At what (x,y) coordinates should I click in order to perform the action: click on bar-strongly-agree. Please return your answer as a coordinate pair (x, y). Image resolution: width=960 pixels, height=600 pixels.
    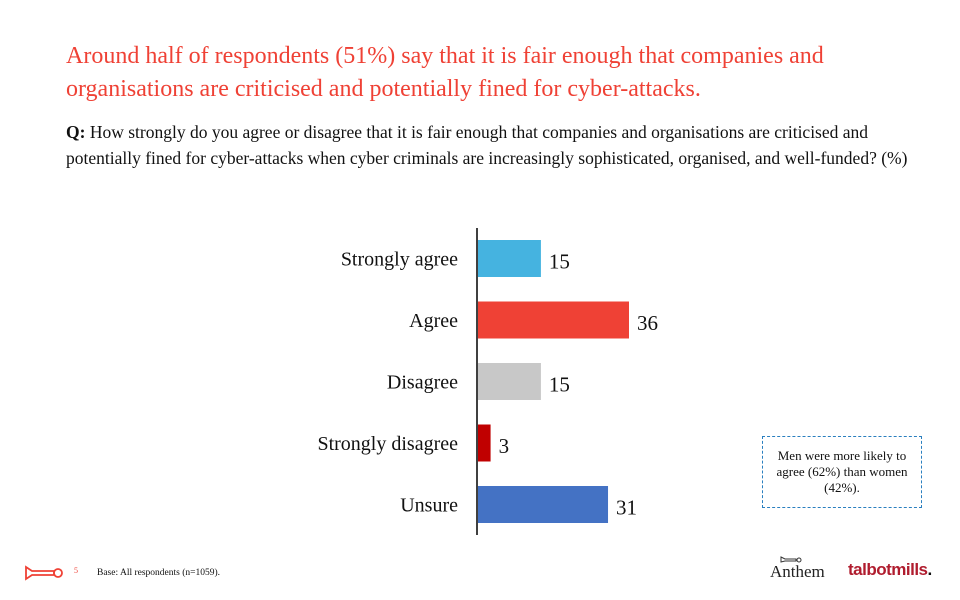
    Looking at the image, I should click on (509, 258).